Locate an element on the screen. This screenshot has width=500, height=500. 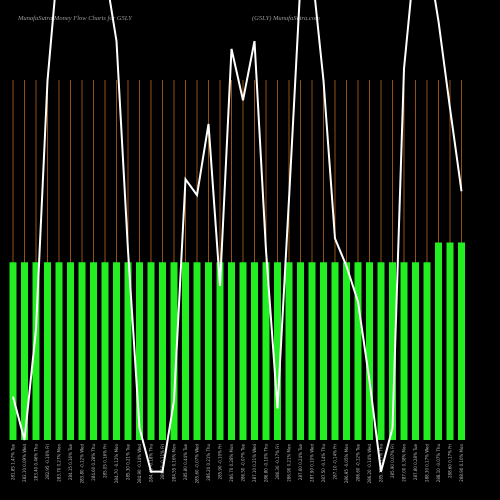
x-tick-label: 287.10 0.21% Wed is located at coordinates (254, 463).